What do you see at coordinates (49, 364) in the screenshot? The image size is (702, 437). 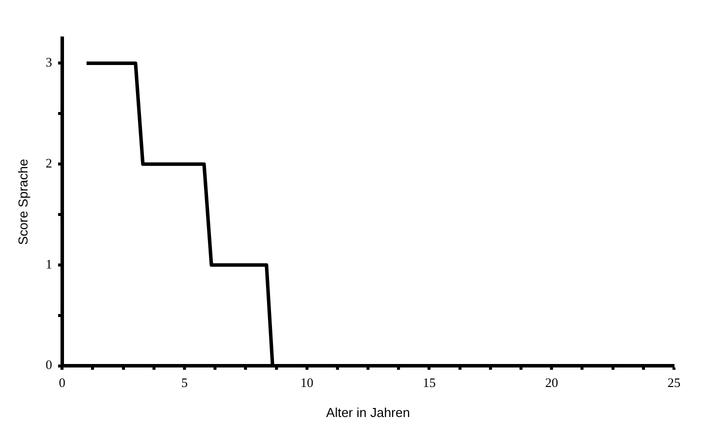 I see `y-tick-label: 0` at bounding box center [49, 364].